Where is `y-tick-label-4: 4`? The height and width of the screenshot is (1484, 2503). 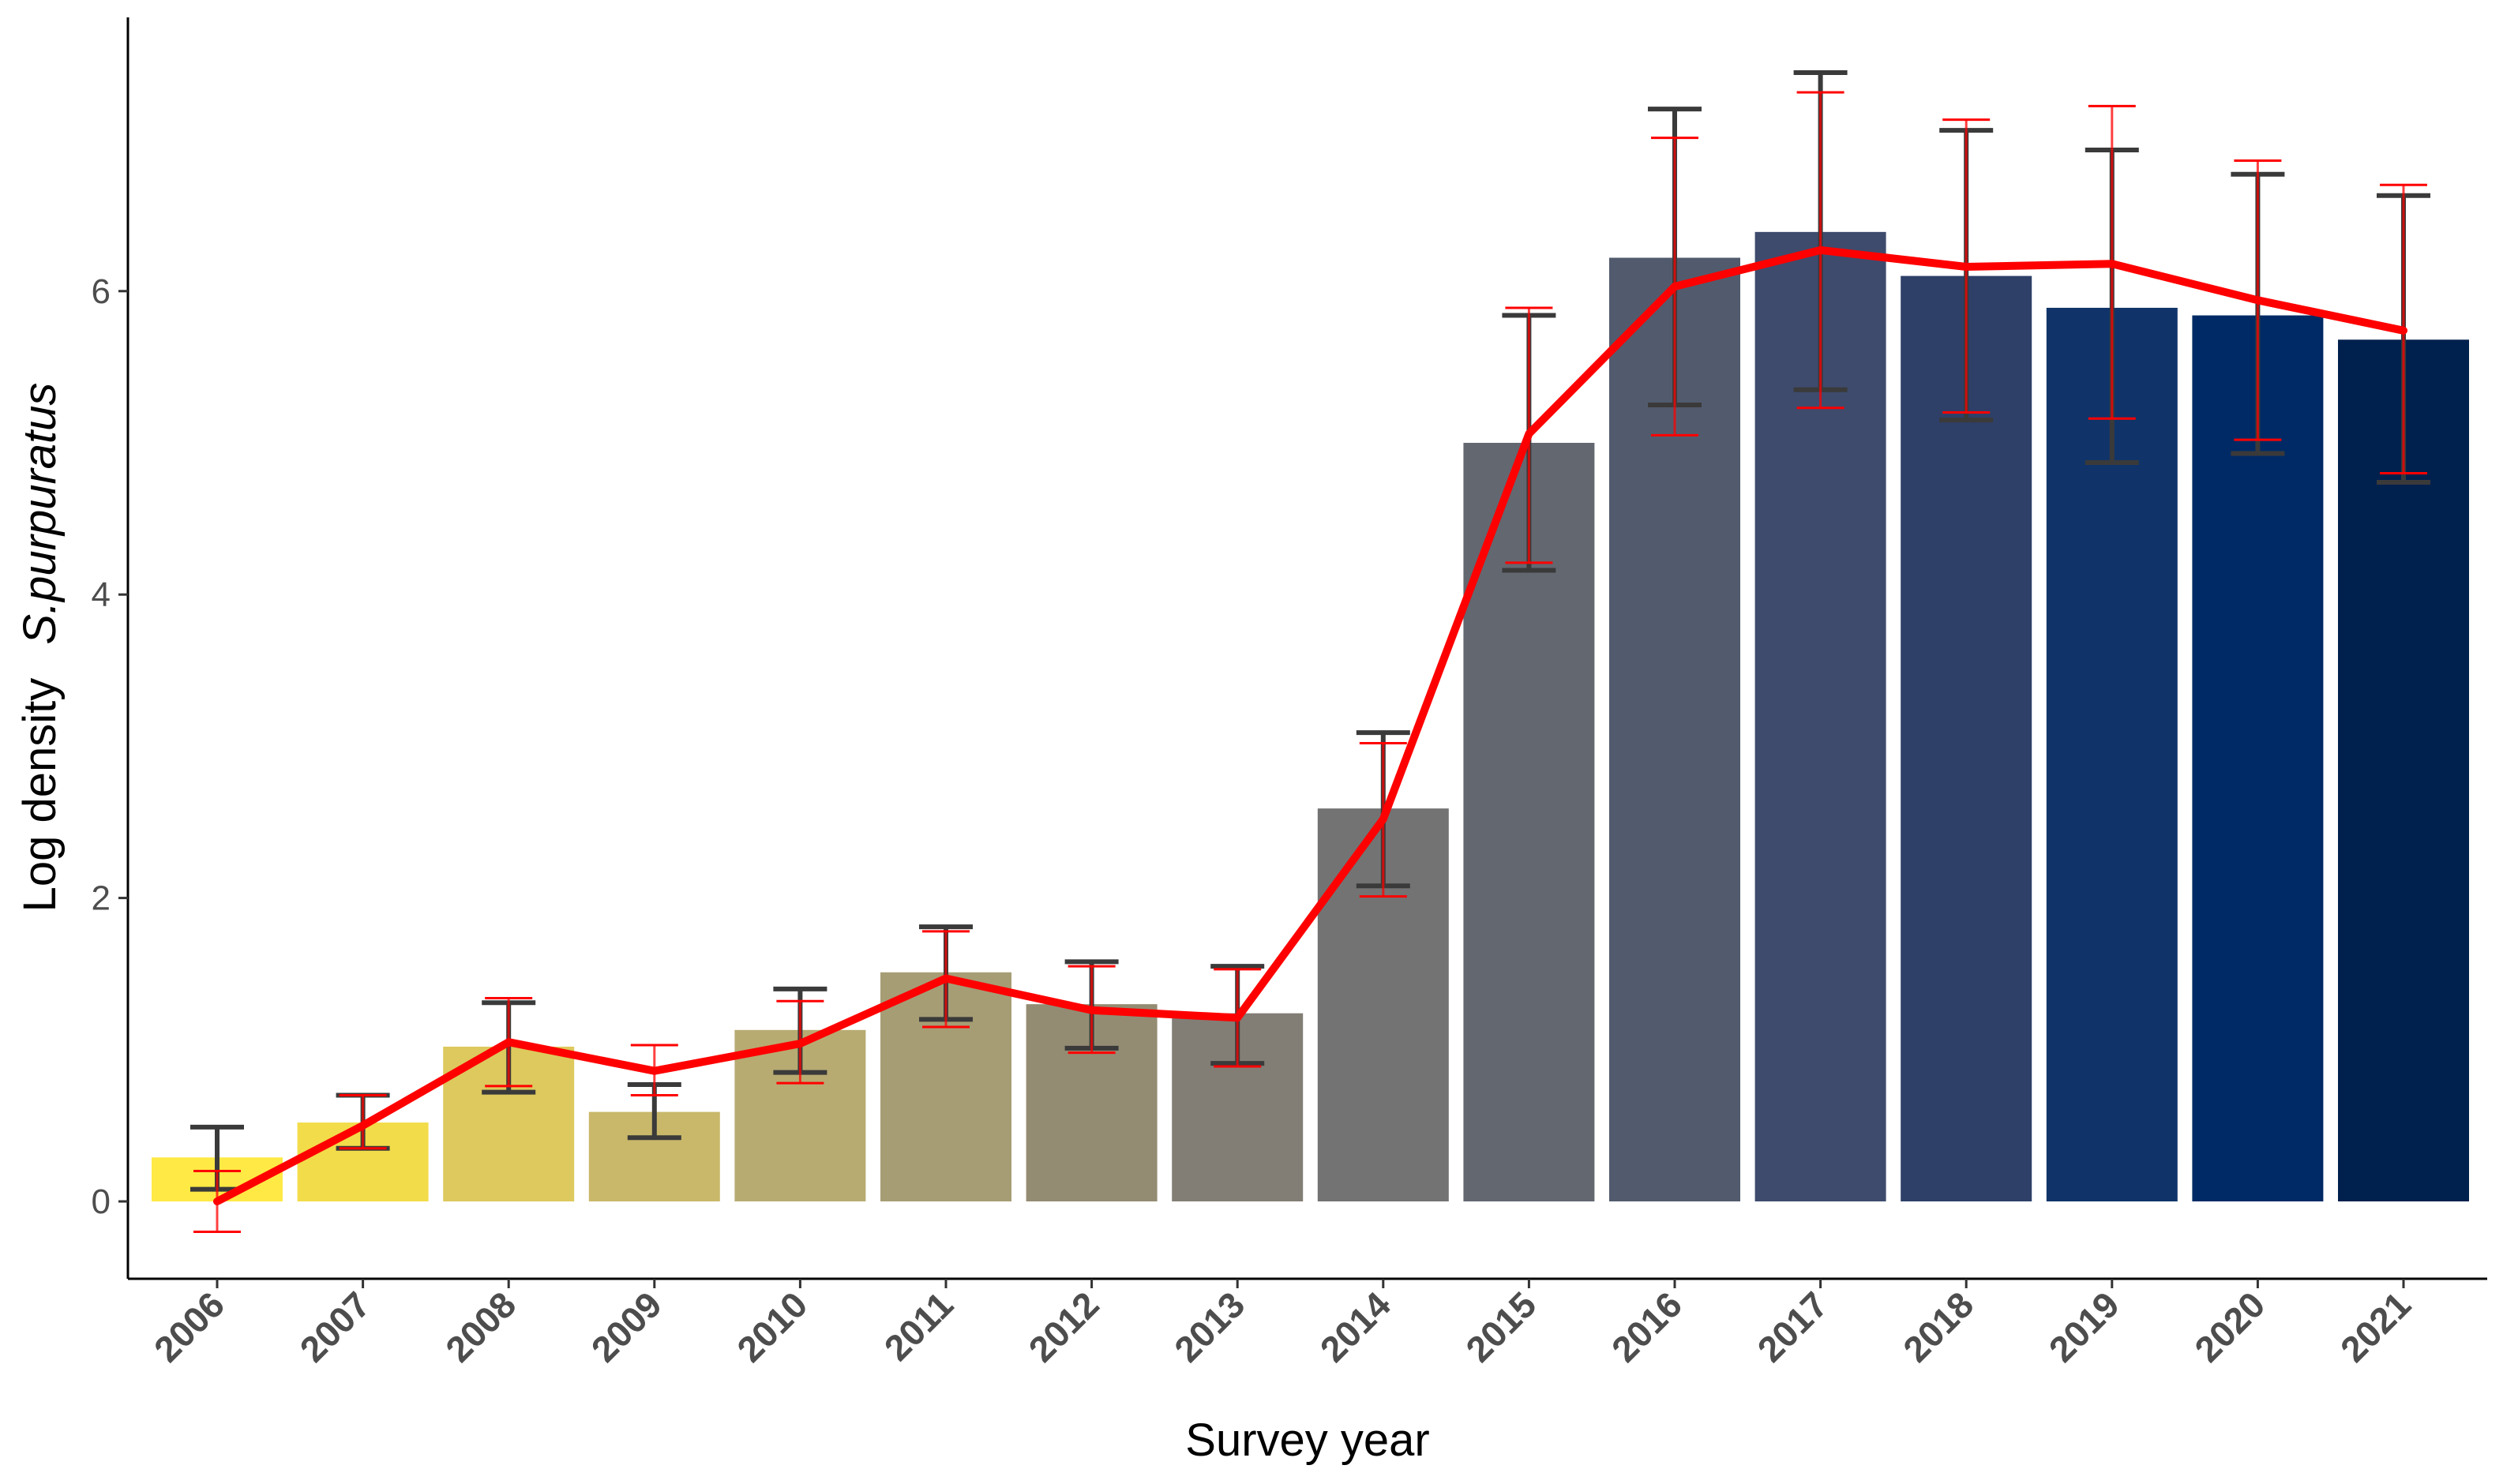 y-tick-label-4: 4 is located at coordinates (101, 594).